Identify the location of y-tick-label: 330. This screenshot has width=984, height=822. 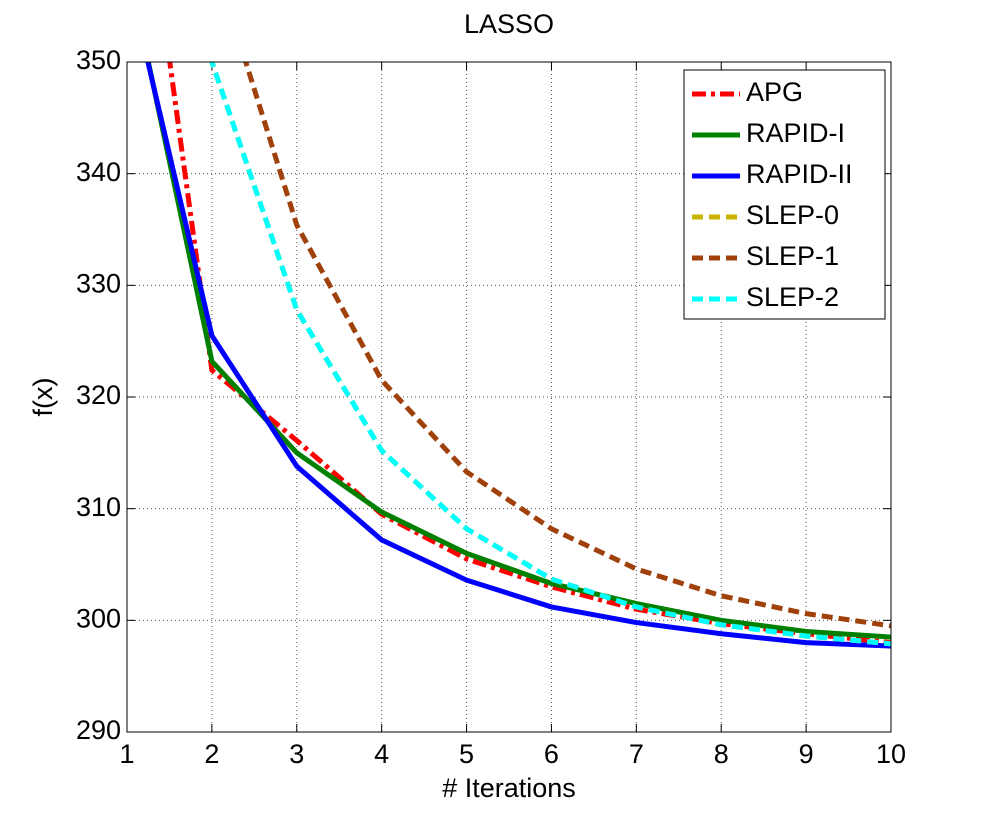
(98, 283).